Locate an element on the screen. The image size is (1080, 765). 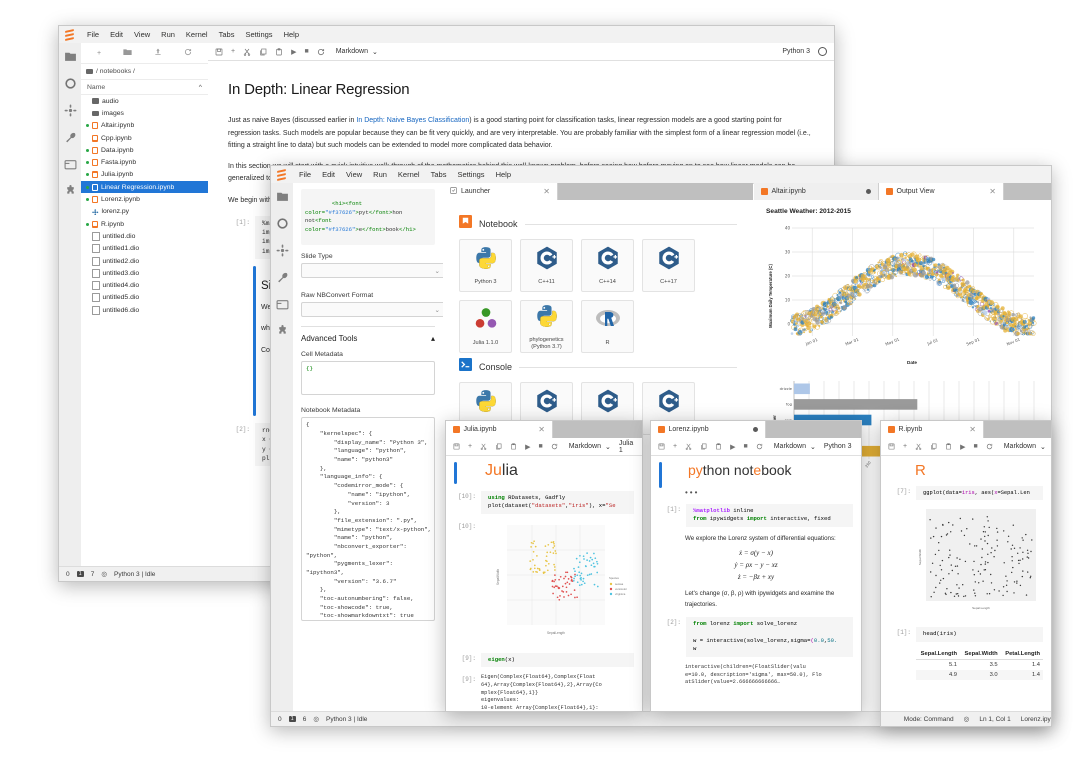
file-list-item: lorenz.py is located at coordinates (144, 212).